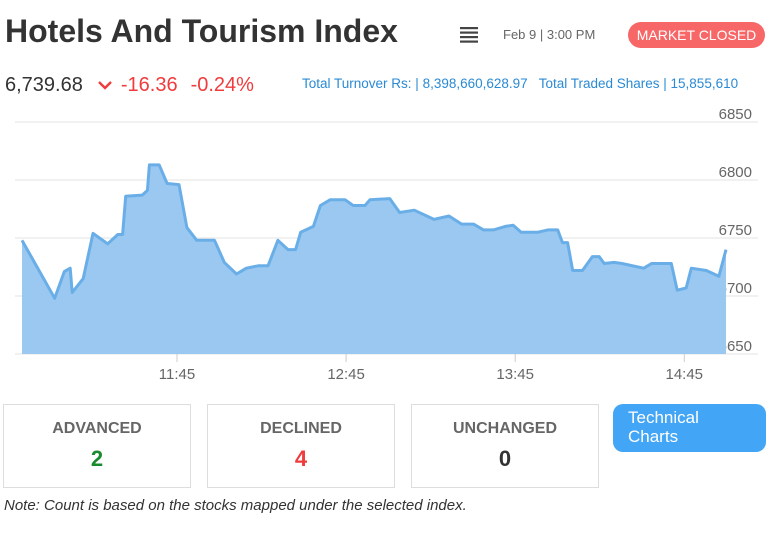  I want to click on turnover: 8,398,660,628.97, so click(475, 83).